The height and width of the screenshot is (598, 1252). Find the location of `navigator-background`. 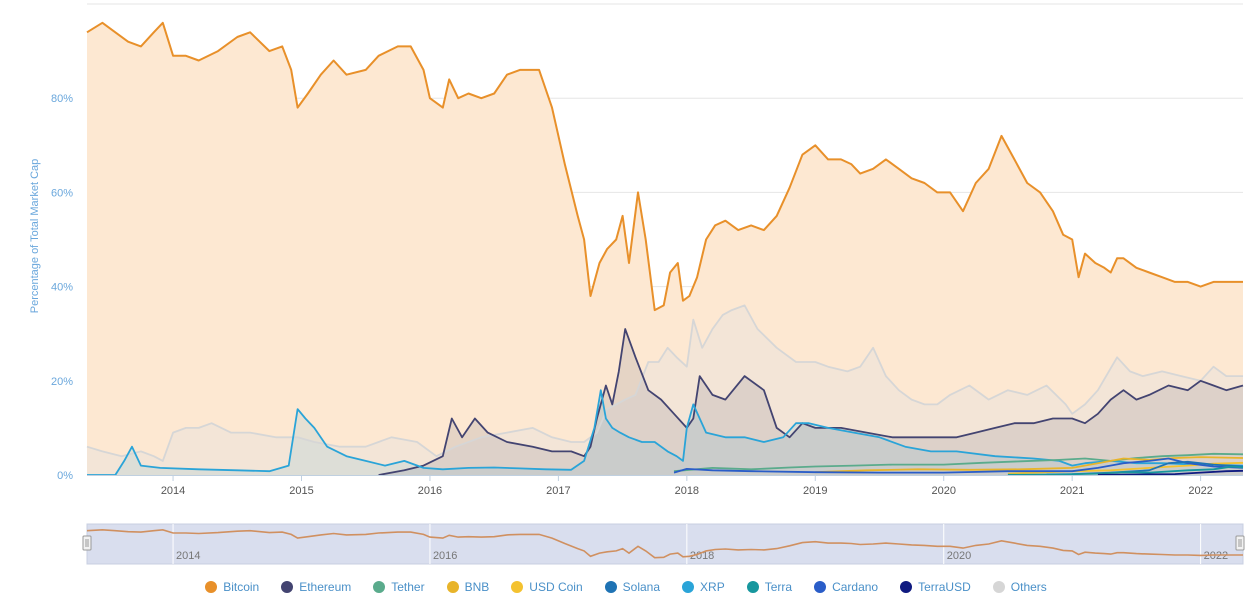

navigator-background is located at coordinates (665, 544).